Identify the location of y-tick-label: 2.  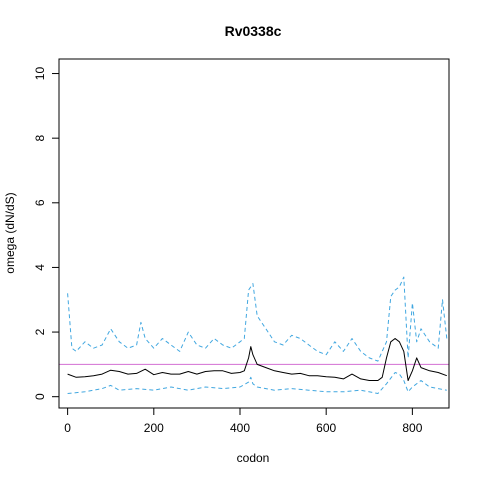
(40, 331).